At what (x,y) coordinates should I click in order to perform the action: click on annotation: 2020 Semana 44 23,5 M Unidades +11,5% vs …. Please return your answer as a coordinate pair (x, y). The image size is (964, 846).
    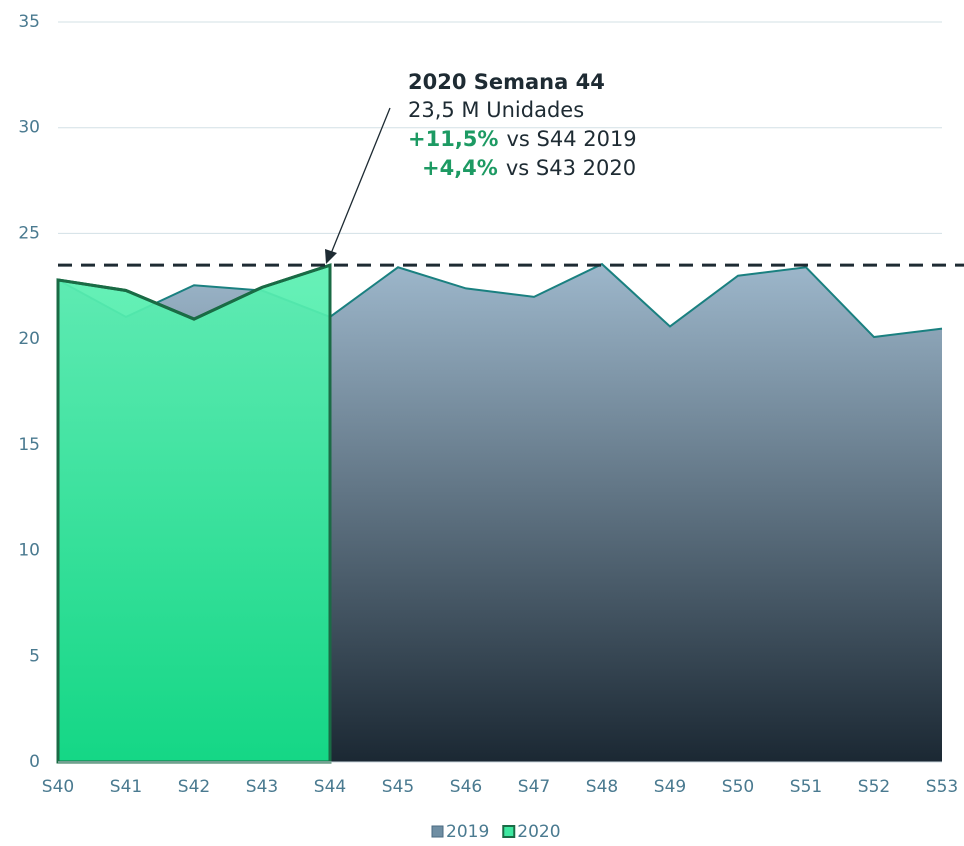
    Looking at the image, I should click on (481, 167).